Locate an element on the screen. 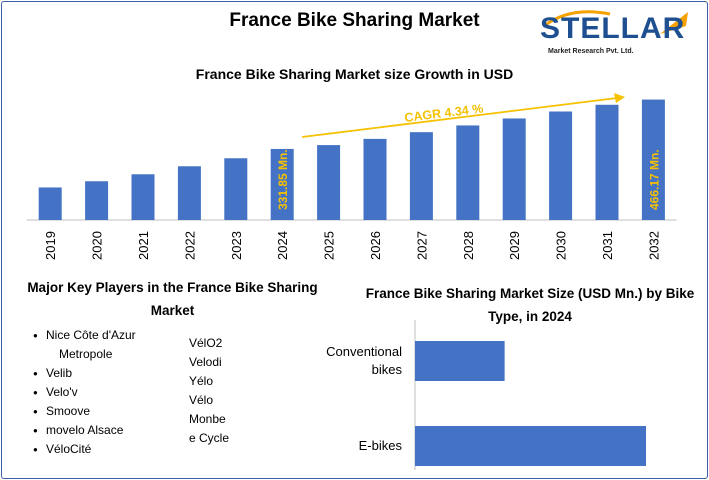 Image resolution: width=709 pixels, height=480 pixels. key-players-list-2: VélO2 Velodi Yélo Vélo Monbe e Cycle is located at coordinates (209, 391).